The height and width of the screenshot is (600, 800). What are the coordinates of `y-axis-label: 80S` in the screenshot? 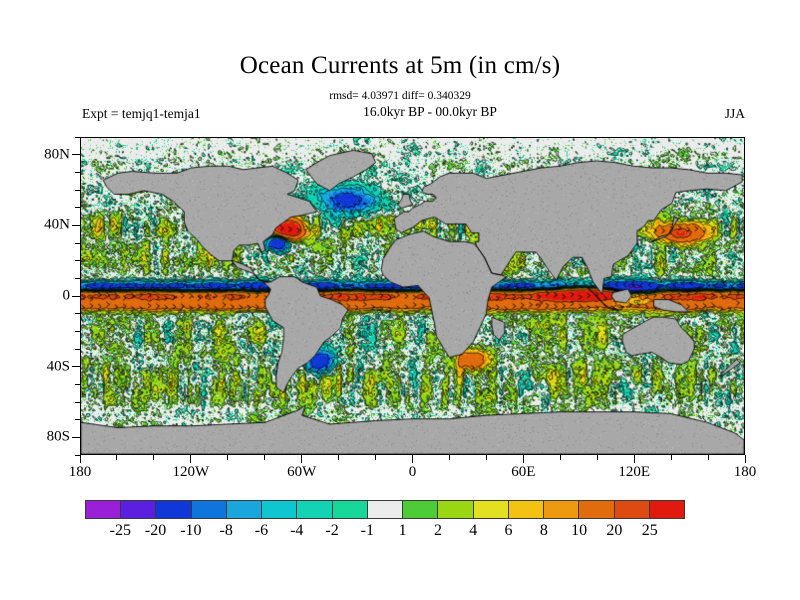 It's located at (58, 436).